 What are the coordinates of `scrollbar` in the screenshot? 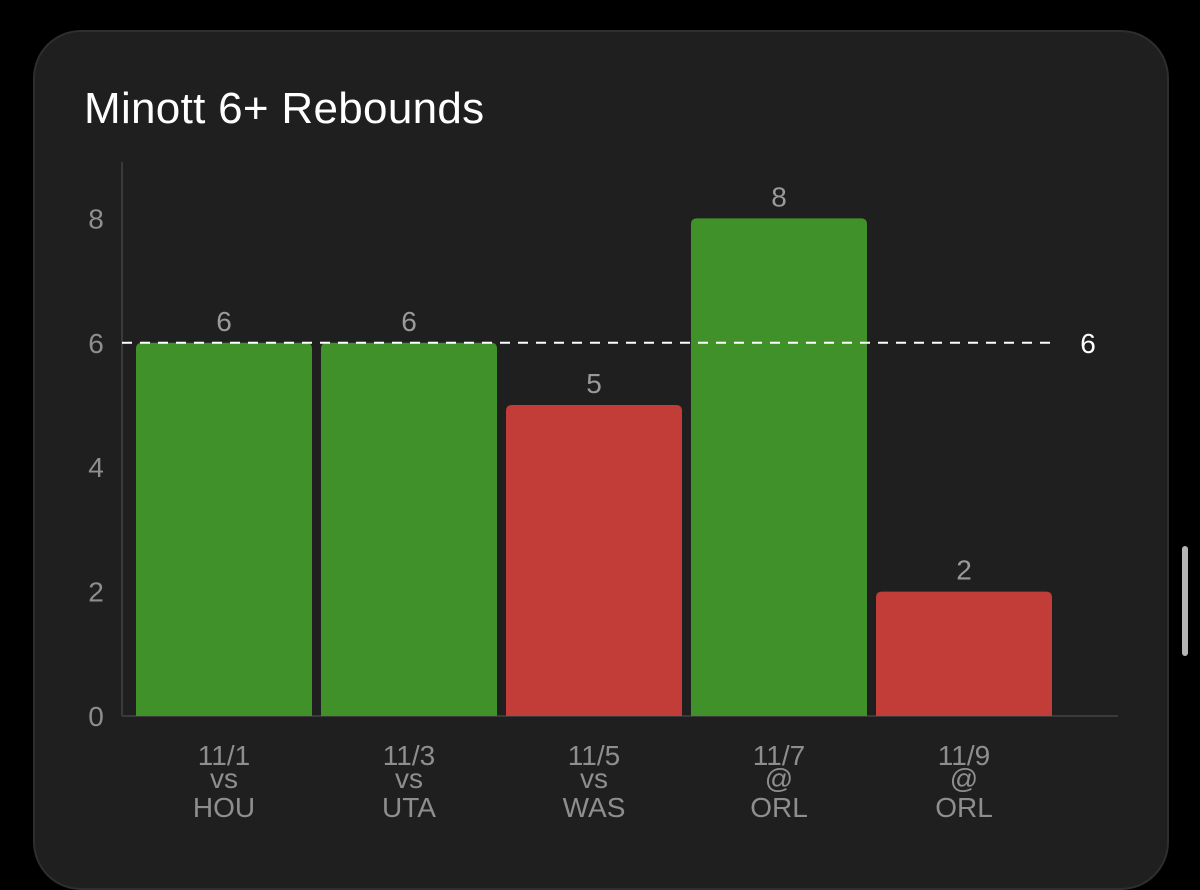 It's located at (1185, 601).